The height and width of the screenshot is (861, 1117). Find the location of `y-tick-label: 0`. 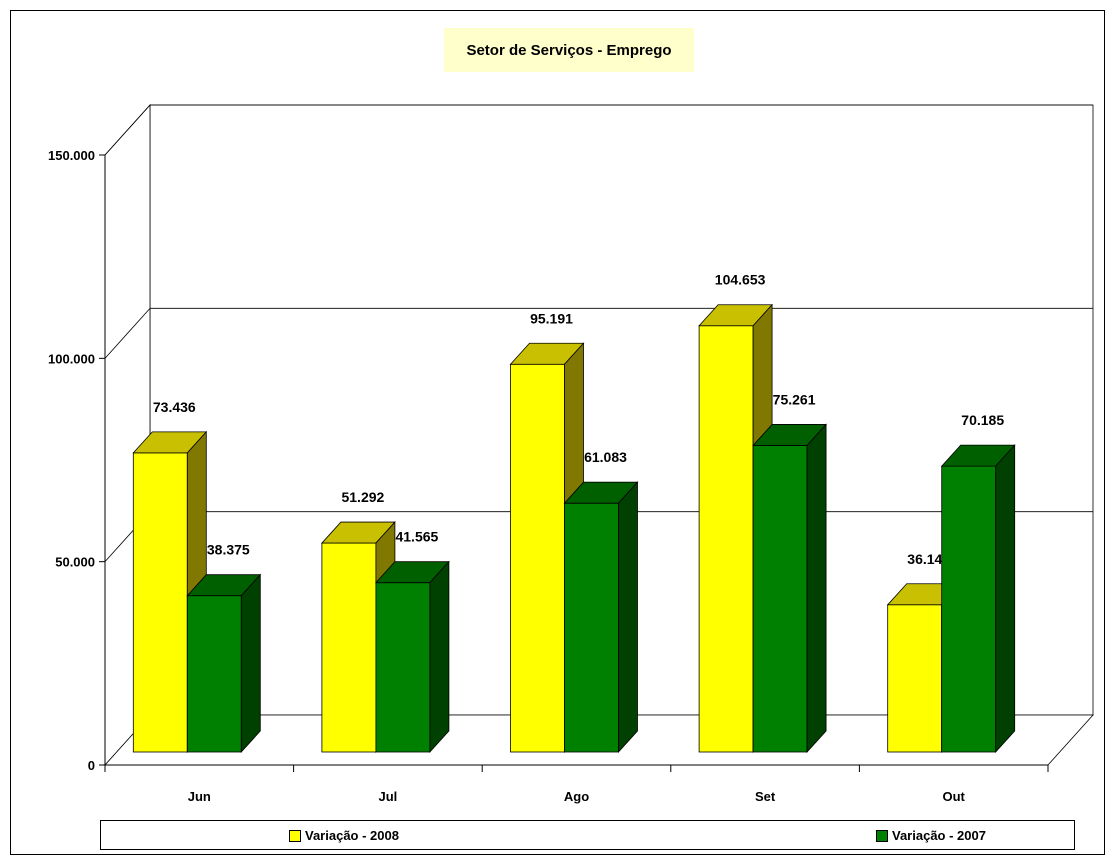

y-tick-label: 0 is located at coordinates (91, 765).